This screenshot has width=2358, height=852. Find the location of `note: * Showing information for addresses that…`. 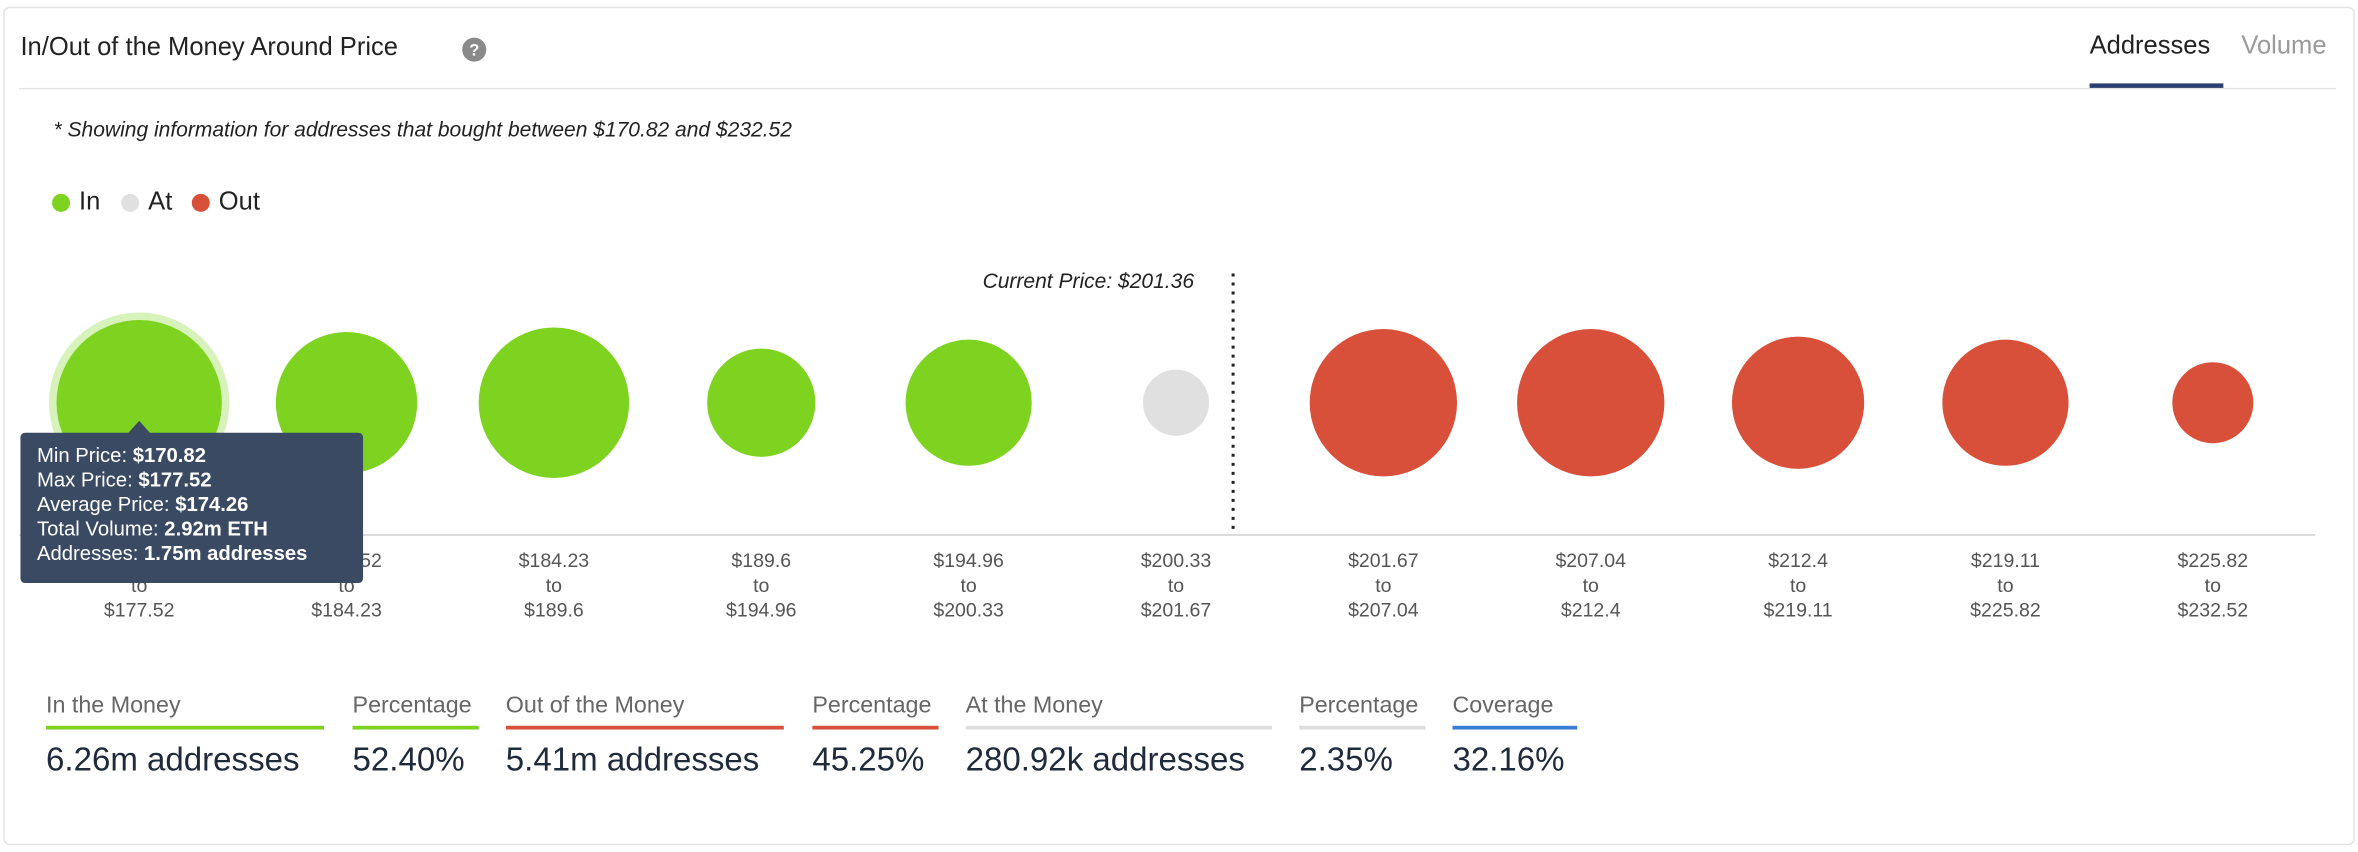

note: * Showing information for addresses that… is located at coordinates (423, 129).